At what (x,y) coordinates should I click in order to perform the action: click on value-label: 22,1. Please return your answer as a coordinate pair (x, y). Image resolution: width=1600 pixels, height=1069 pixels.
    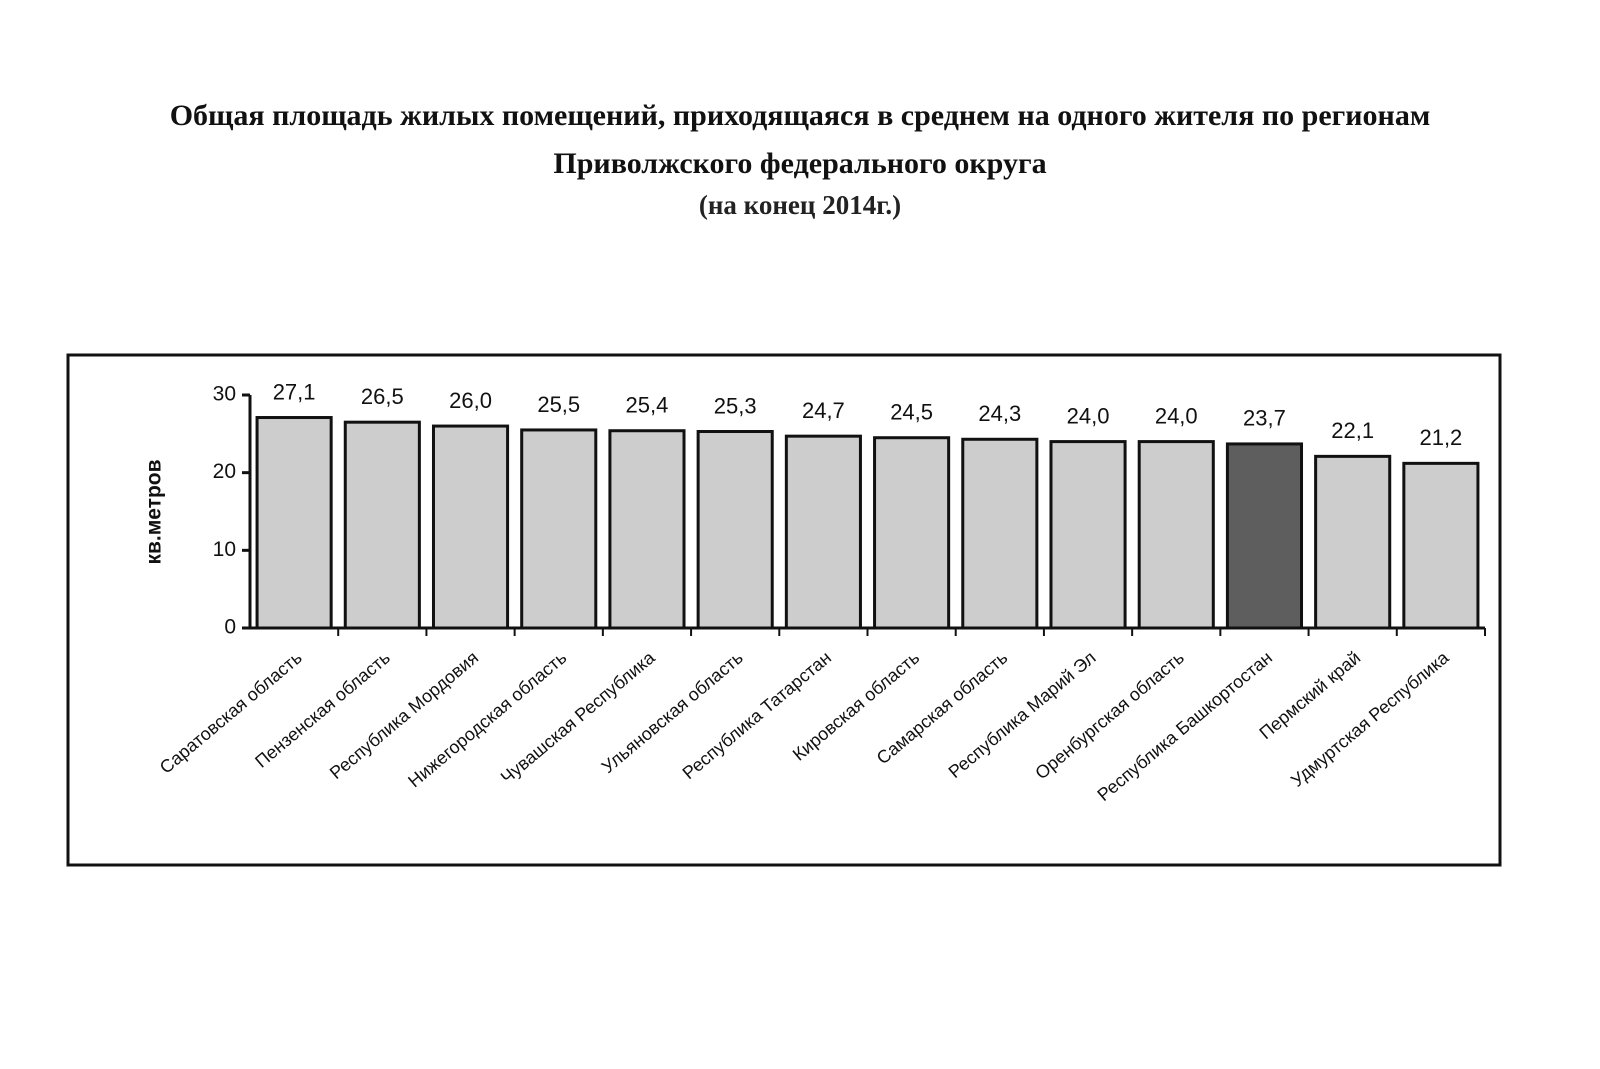
    Looking at the image, I should click on (1352, 430).